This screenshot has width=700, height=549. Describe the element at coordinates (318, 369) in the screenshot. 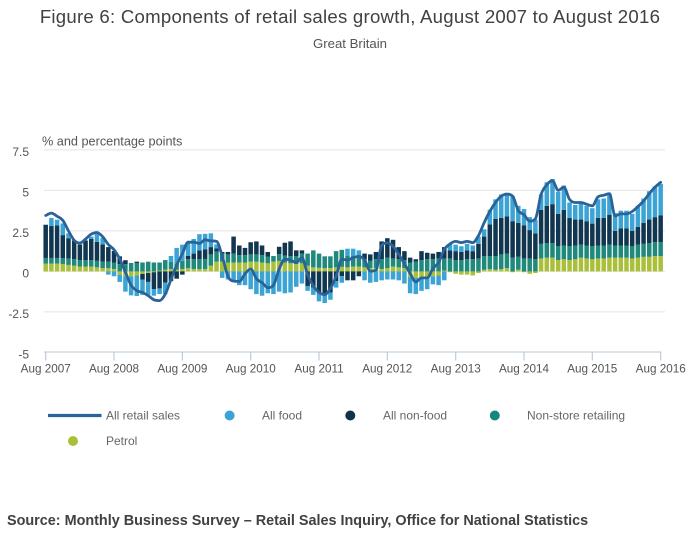

I see `svg-text: Aug 2011` at that location.